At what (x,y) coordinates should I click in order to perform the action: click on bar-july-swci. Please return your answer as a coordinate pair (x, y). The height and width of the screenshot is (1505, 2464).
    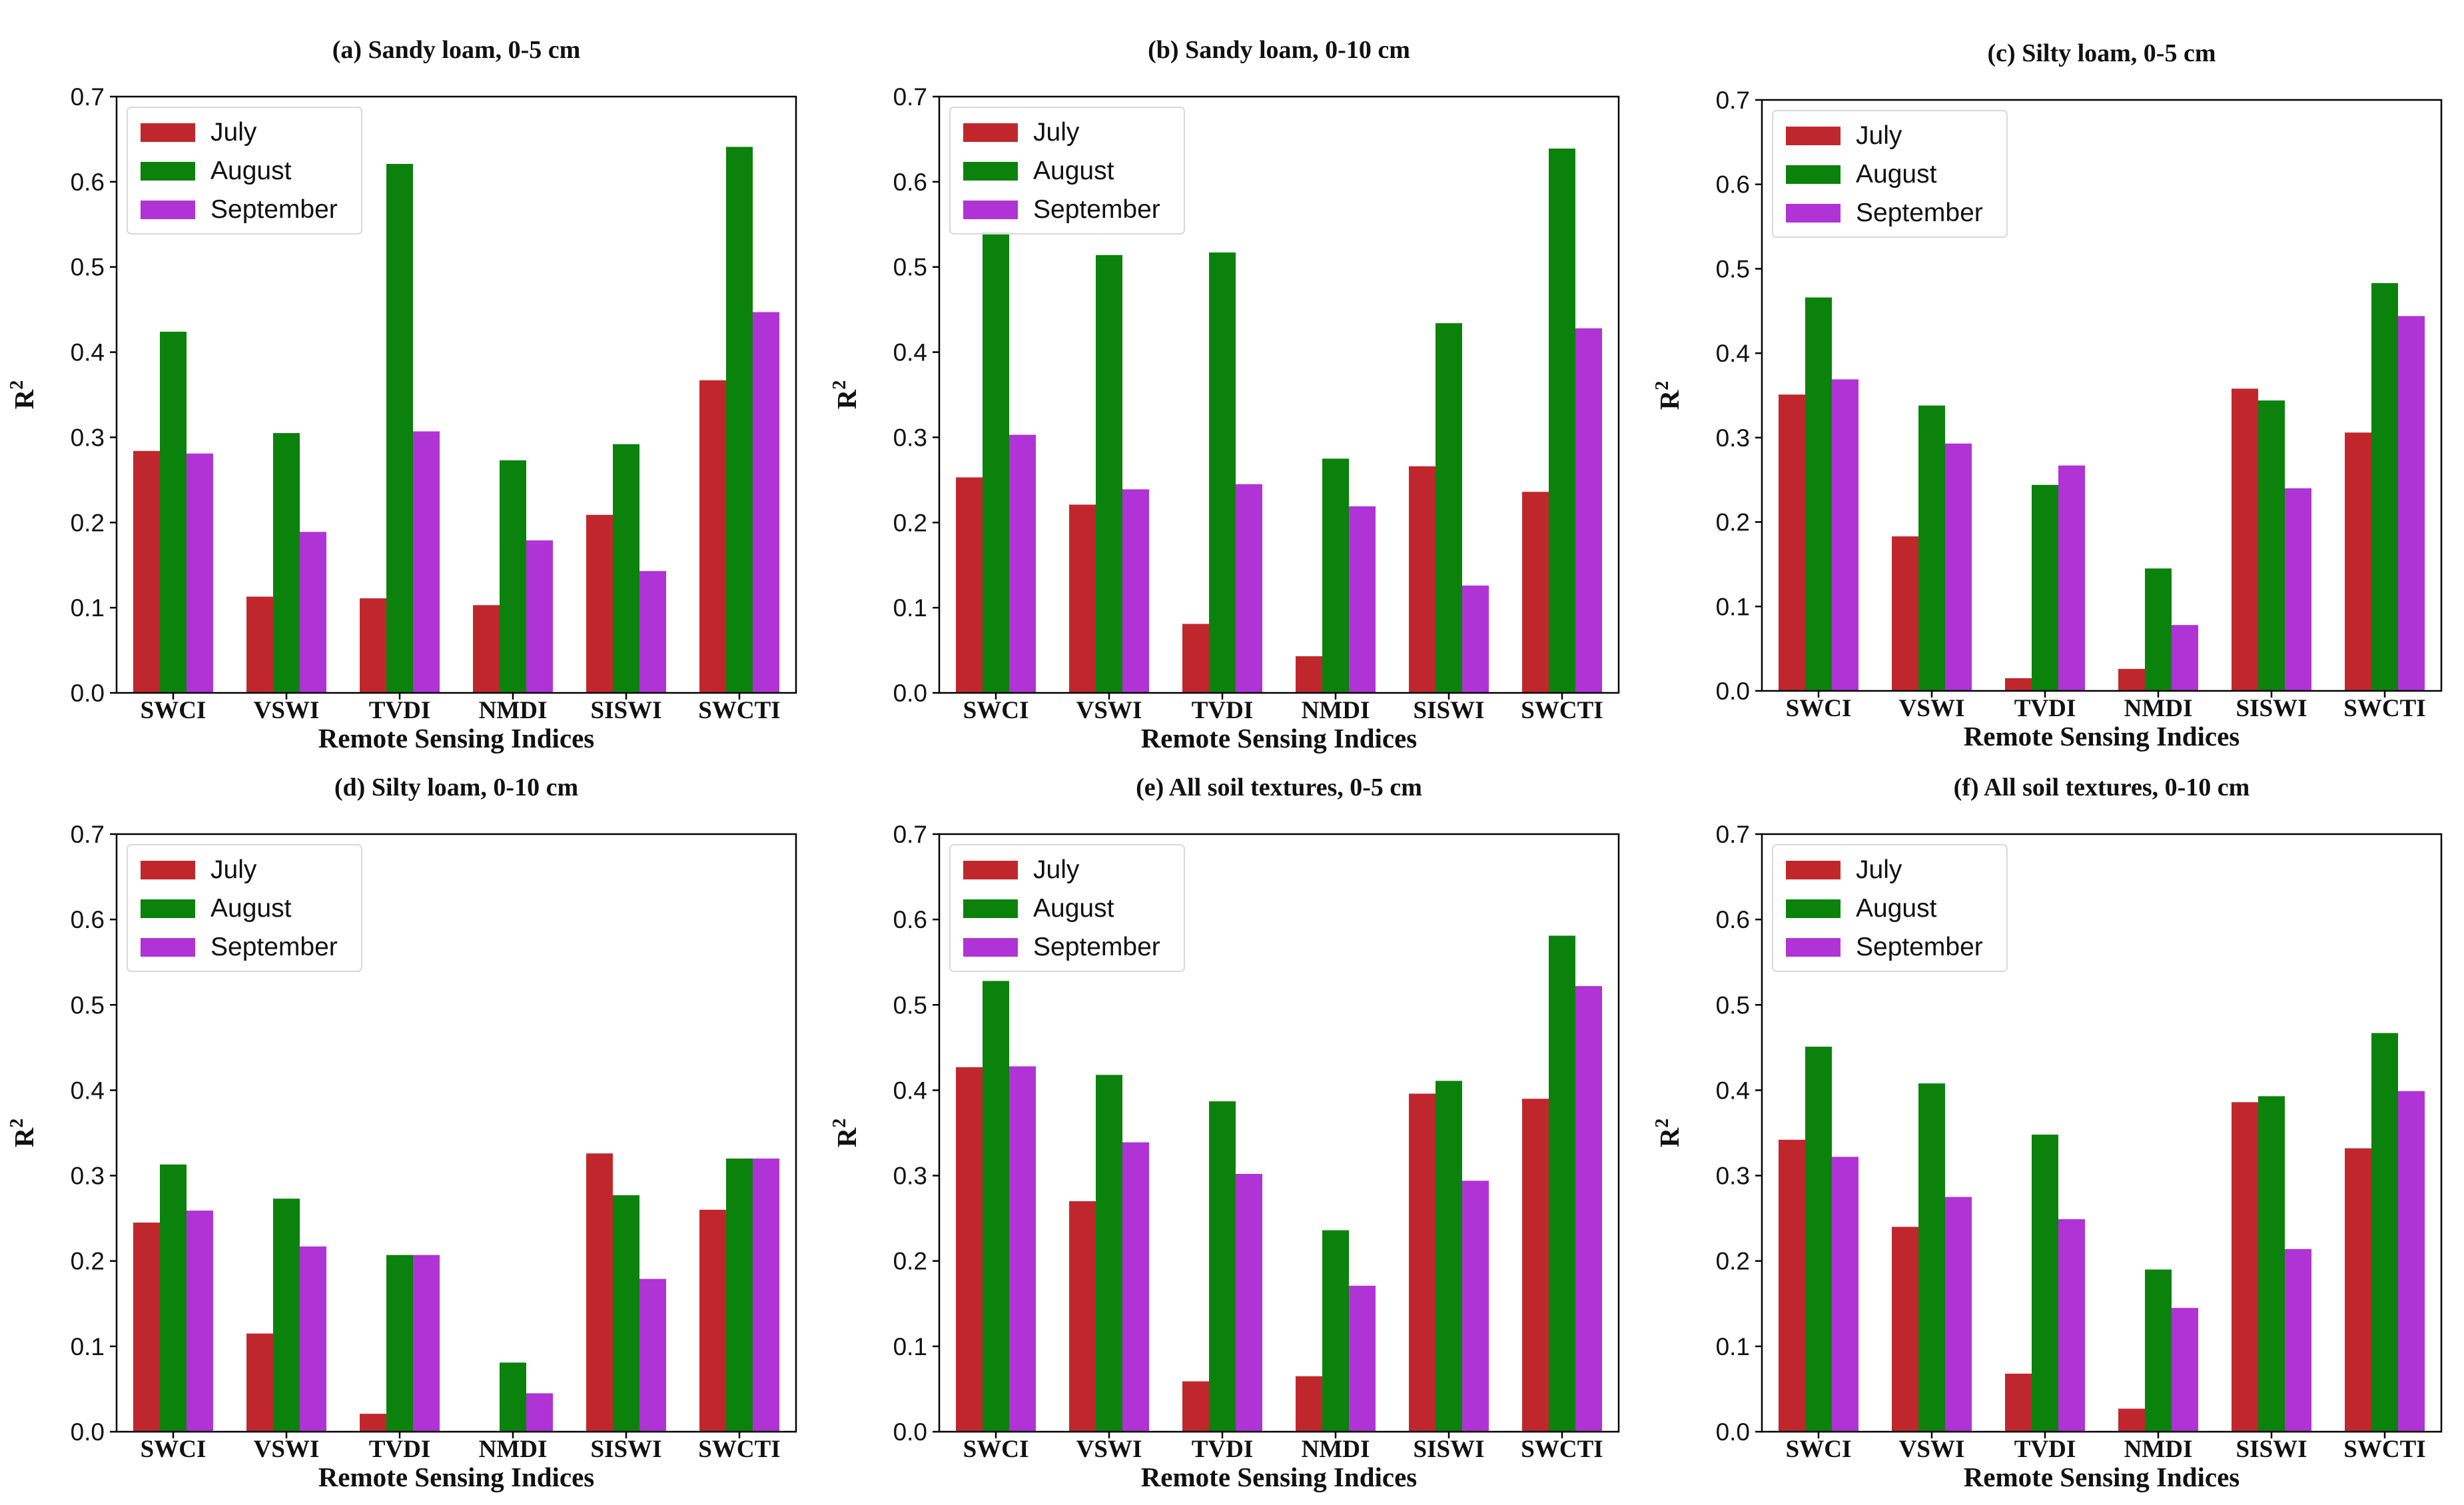
    Looking at the image, I should click on (146, 571).